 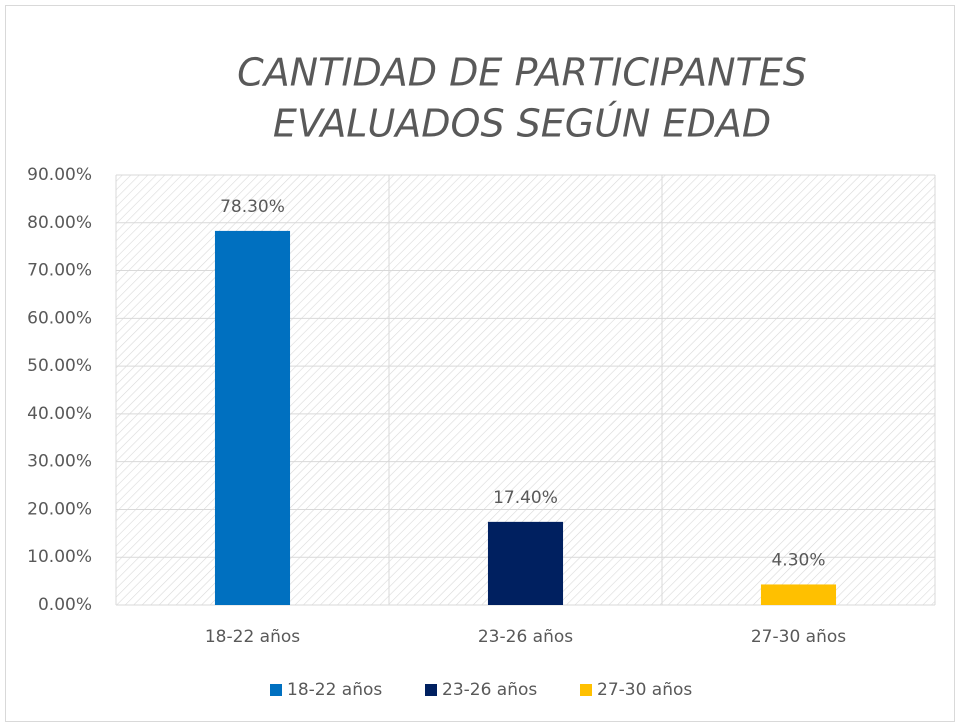 What do you see at coordinates (65, 605) in the screenshot?
I see `y-tick-label: 0.00%` at bounding box center [65, 605].